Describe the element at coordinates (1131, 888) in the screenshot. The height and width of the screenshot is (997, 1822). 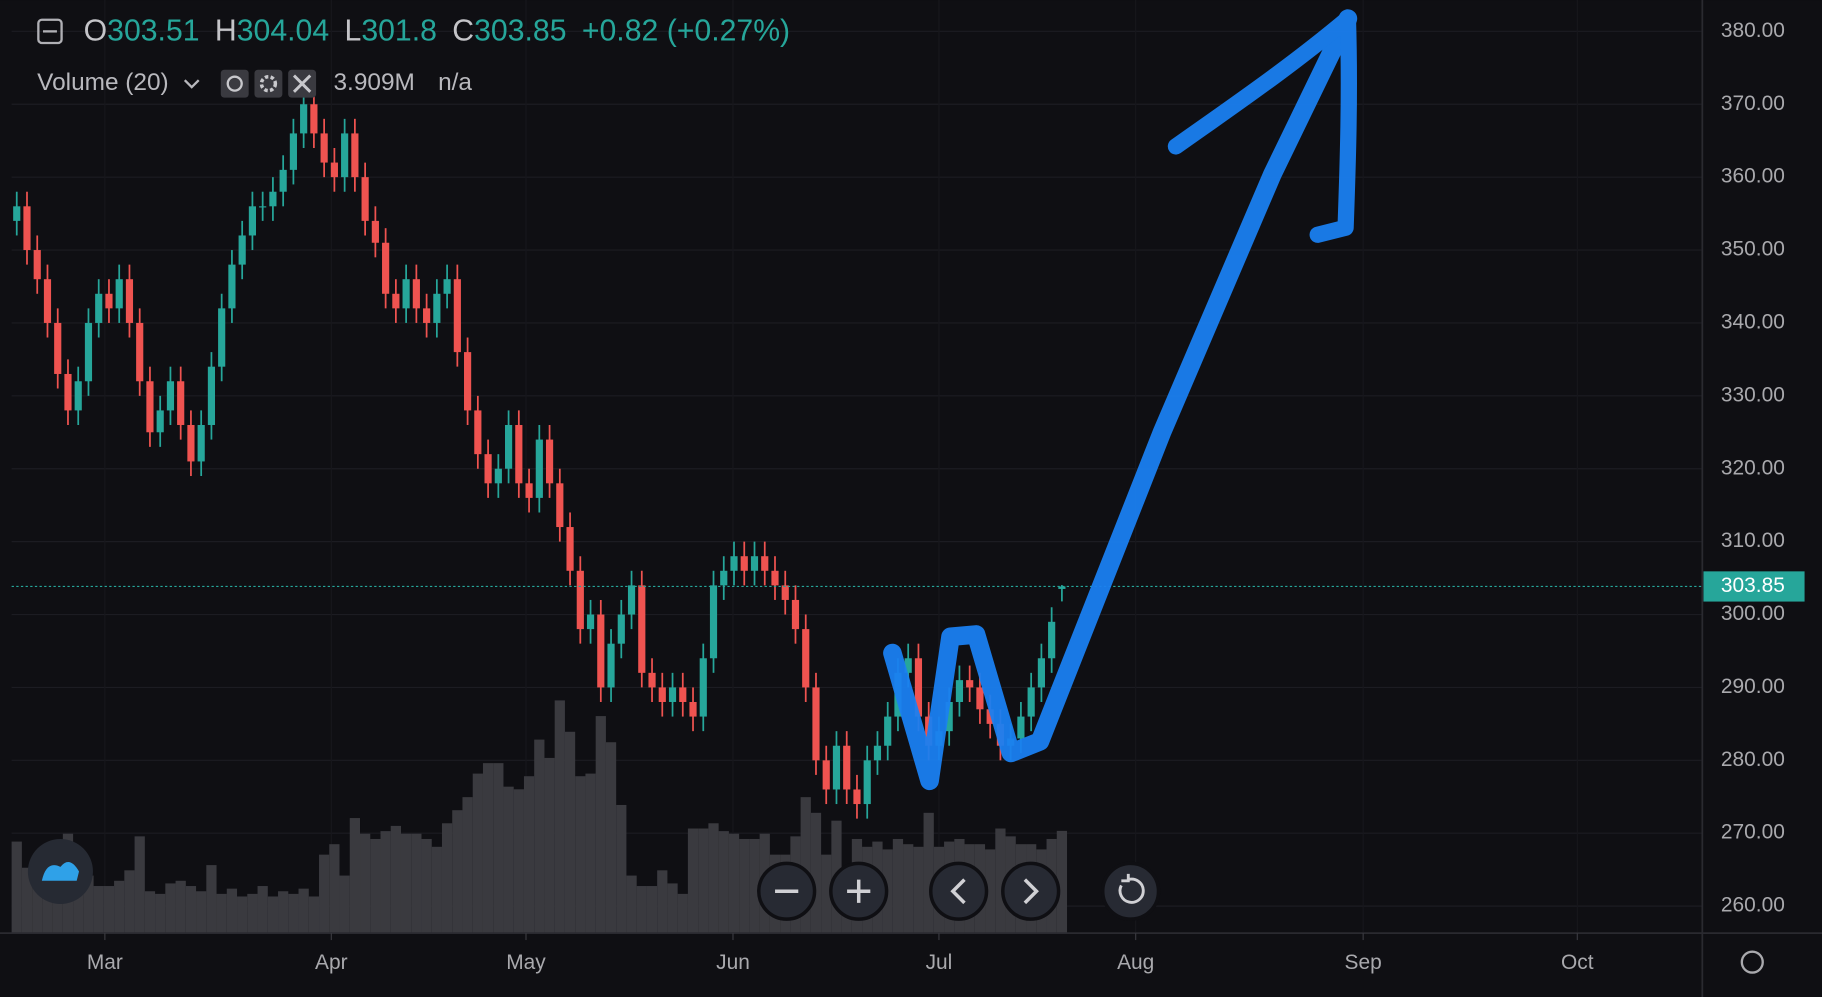
I see `reset-icon` at that location.